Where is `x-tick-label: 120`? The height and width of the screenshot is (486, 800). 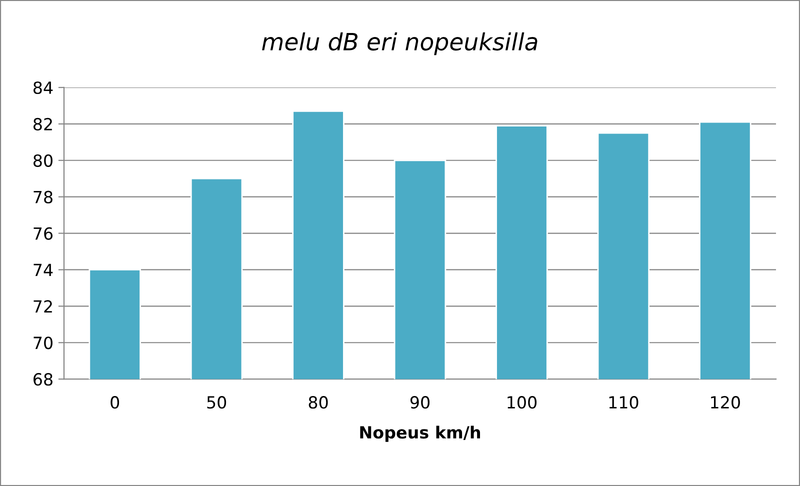
x-tick-label: 120 is located at coordinates (725, 402).